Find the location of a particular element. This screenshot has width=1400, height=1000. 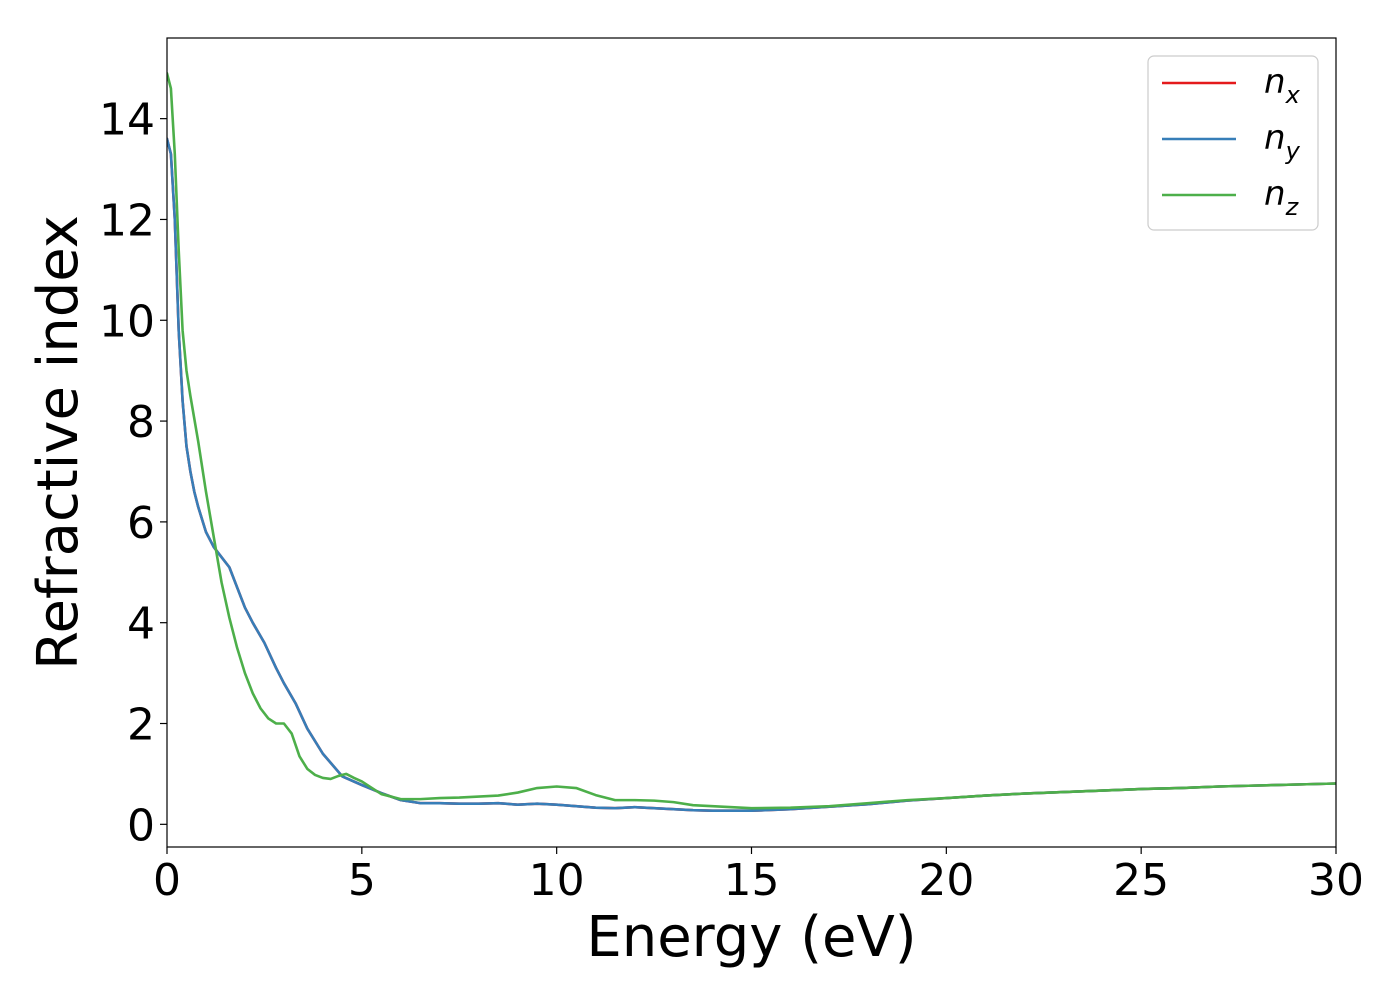

legend-label: nz is located at coordinates (1282, 197).